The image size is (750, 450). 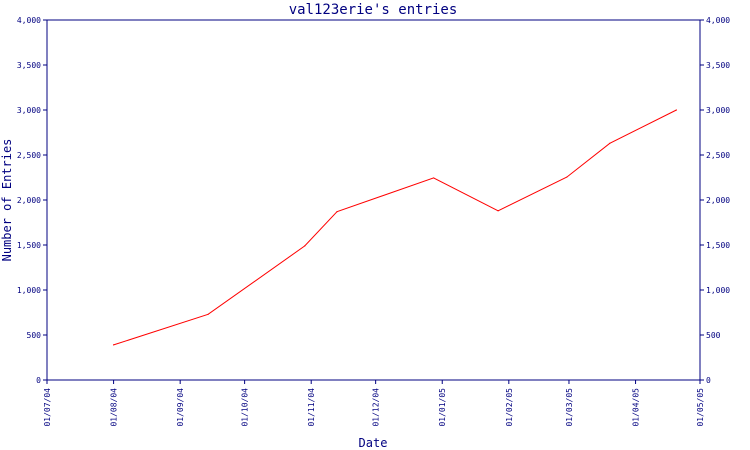 I want to click on x-tick-label: 01/11/04, so click(x=311, y=407).